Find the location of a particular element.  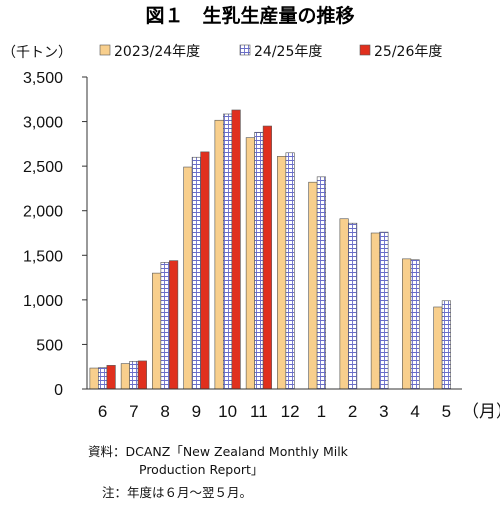

x-tick-label: 2 is located at coordinates (352, 411).